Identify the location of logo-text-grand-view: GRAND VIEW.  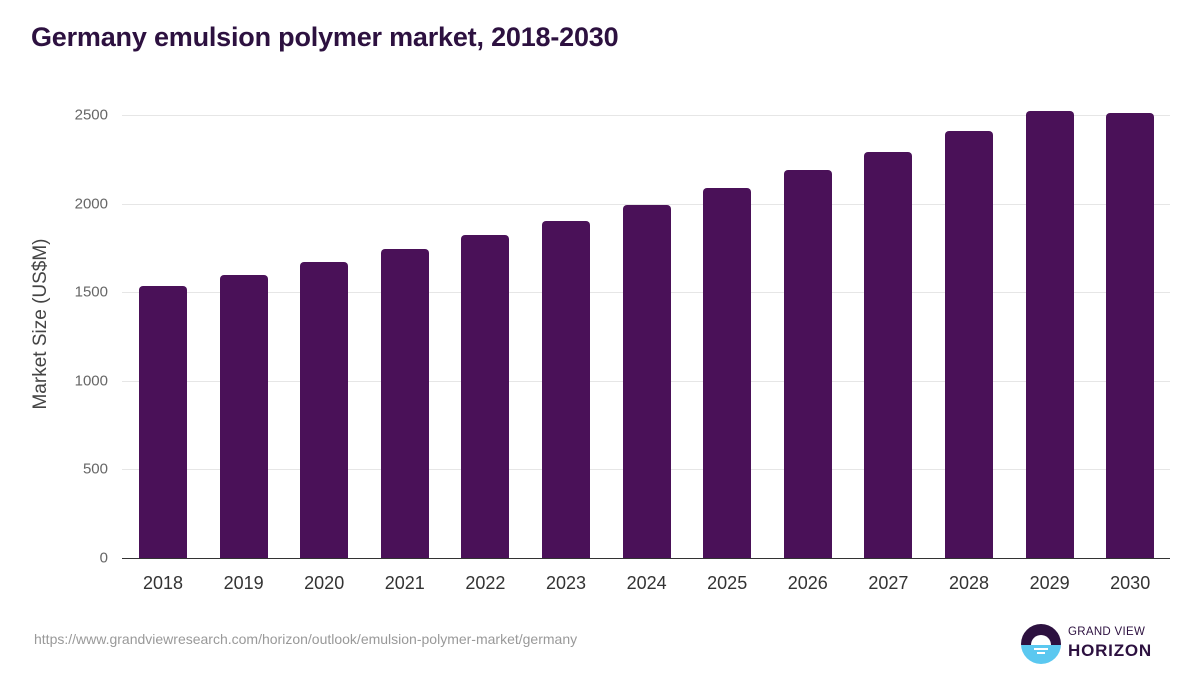
(1107, 632).